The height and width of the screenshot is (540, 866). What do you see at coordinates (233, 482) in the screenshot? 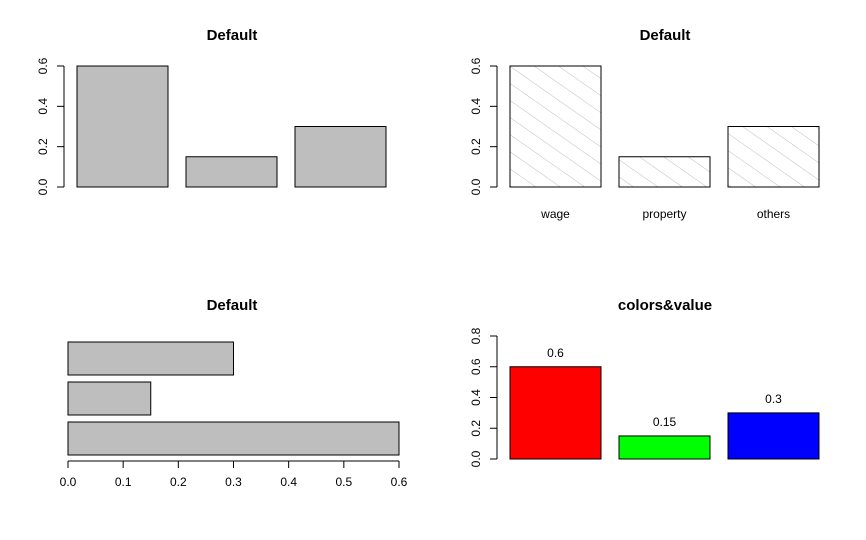
I see `x-tick-label: 0.3` at bounding box center [233, 482].